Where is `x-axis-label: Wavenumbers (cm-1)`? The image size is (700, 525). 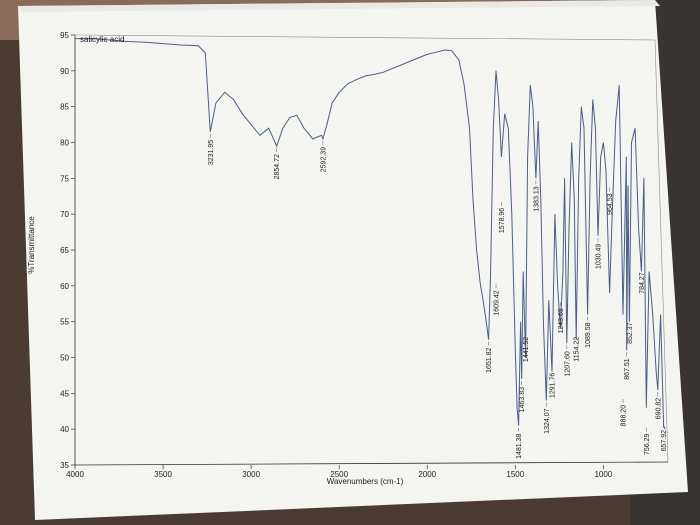 x-axis-label: Wavenumbers (cm-1) is located at coordinates (365, 481).